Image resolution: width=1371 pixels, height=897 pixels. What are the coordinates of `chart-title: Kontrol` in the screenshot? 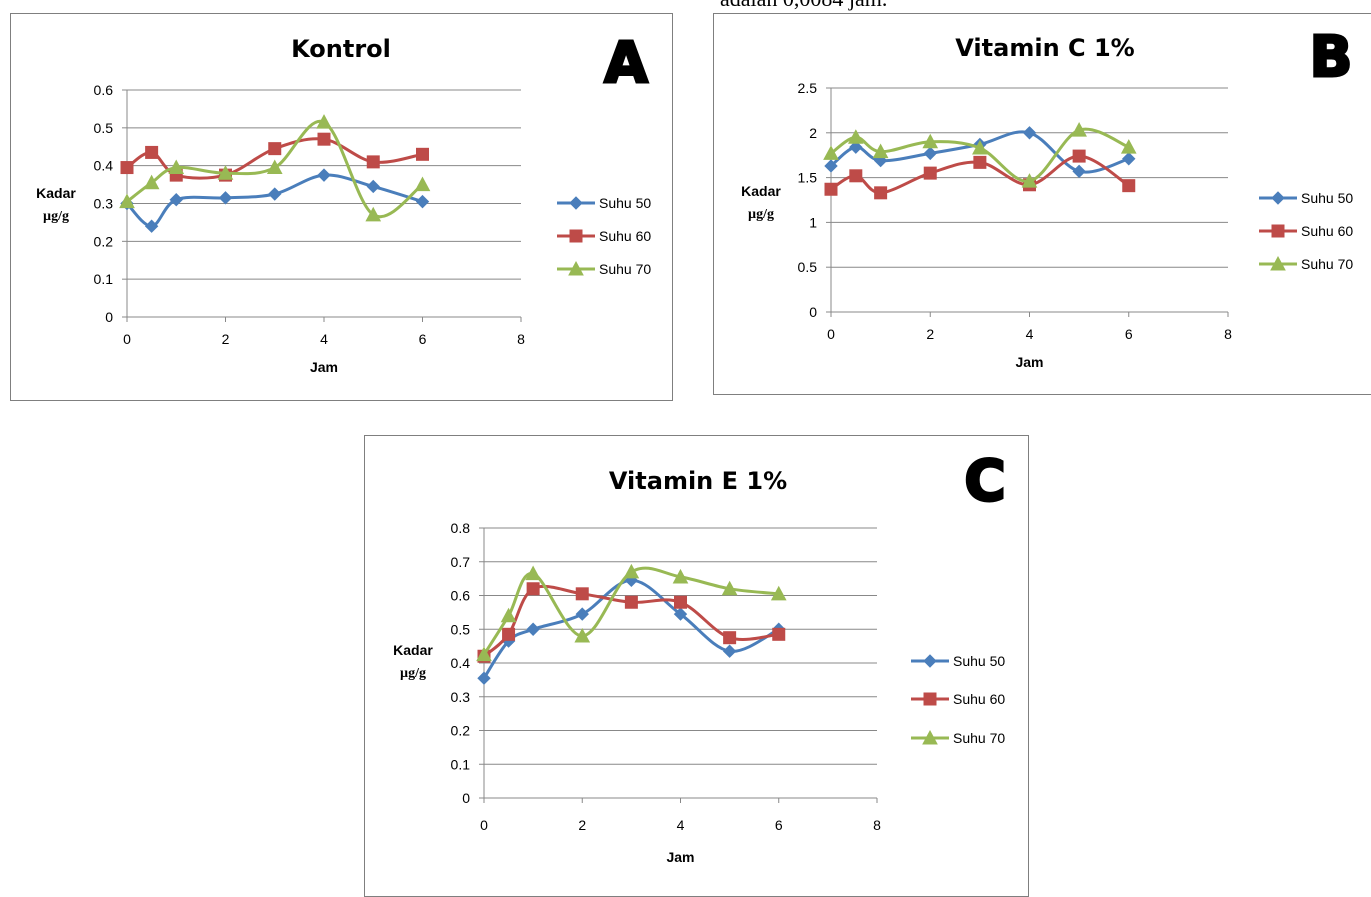 It's located at (341, 49).